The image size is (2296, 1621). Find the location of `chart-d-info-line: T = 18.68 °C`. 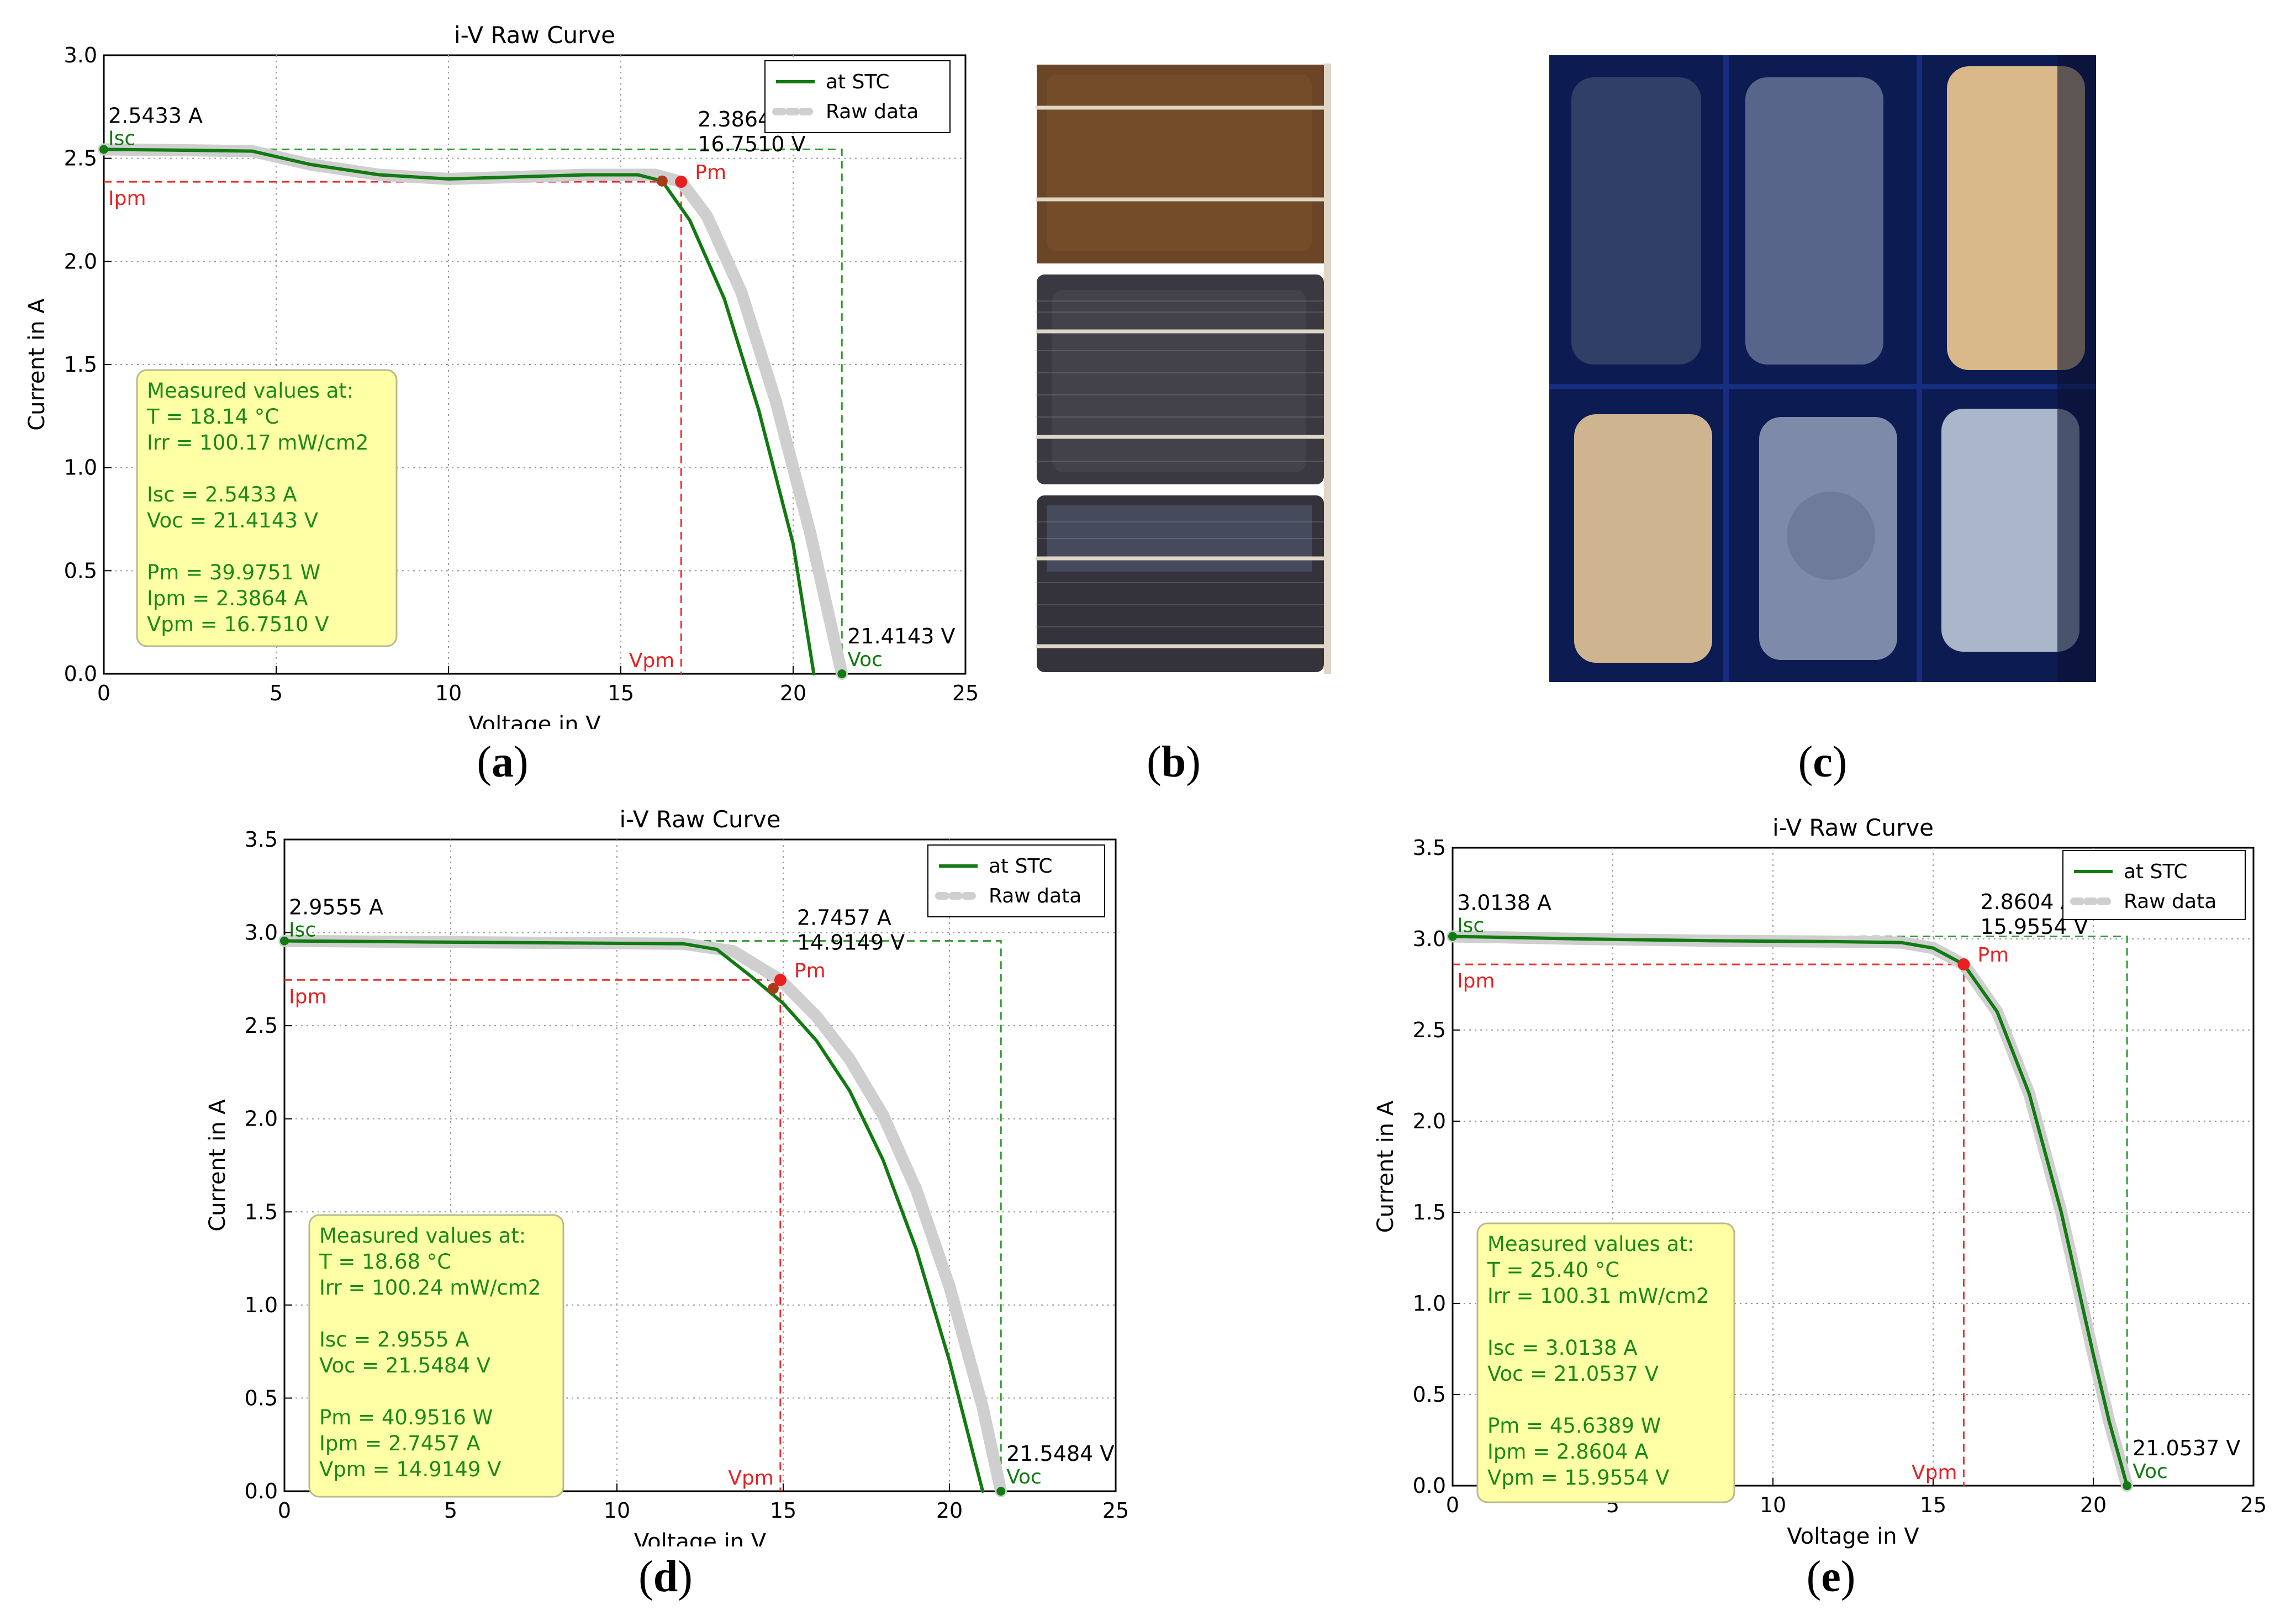

chart-d-info-line: T = 18.68 °C is located at coordinates (385, 1262).